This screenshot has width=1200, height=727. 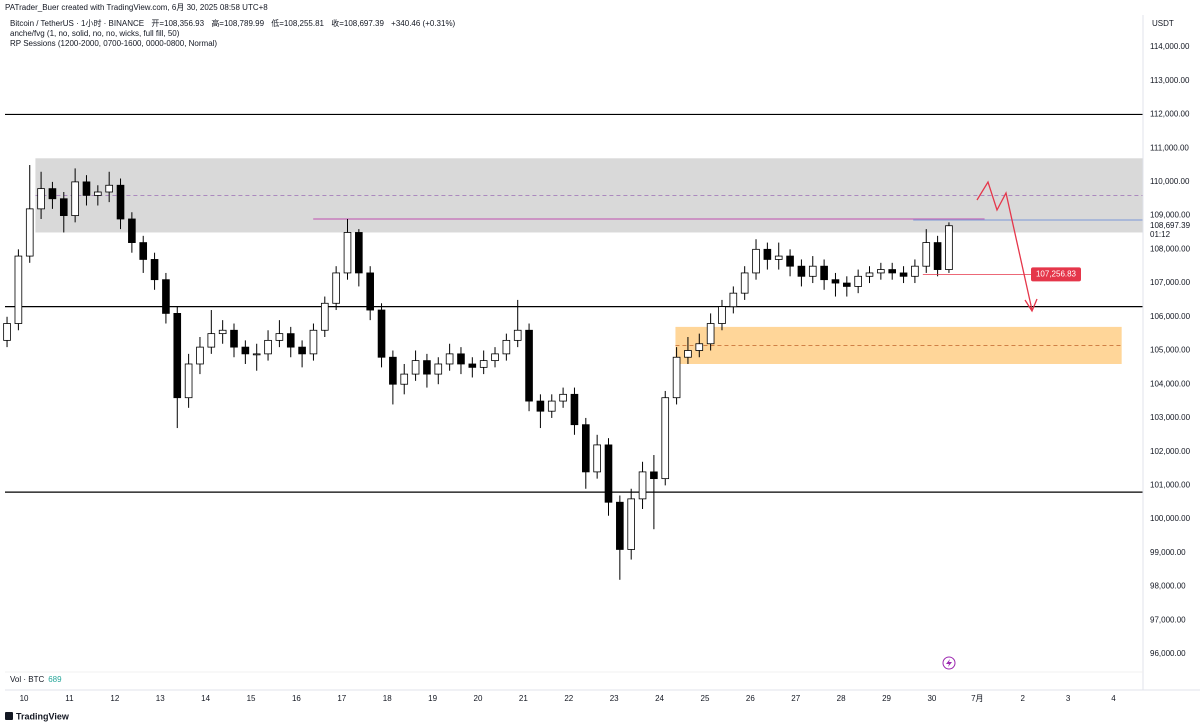 What do you see at coordinates (1170, 383) in the screenshot?
I see `y-tick-label: 104,000.00` at bounding box center [1170, 383].